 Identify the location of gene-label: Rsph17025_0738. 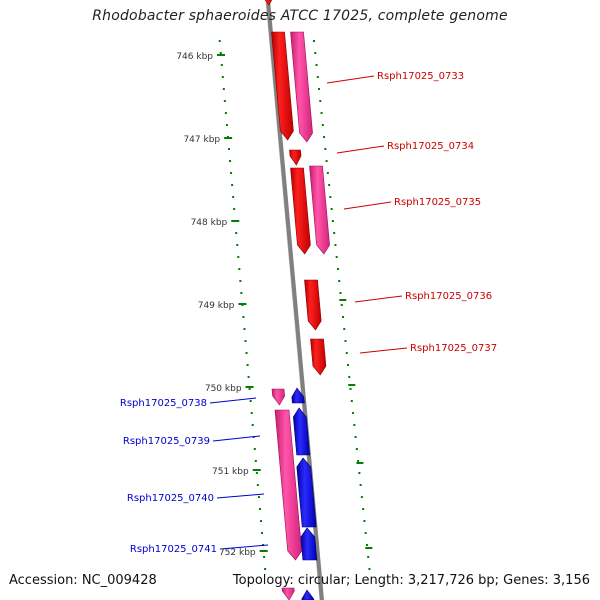
(163, 403).